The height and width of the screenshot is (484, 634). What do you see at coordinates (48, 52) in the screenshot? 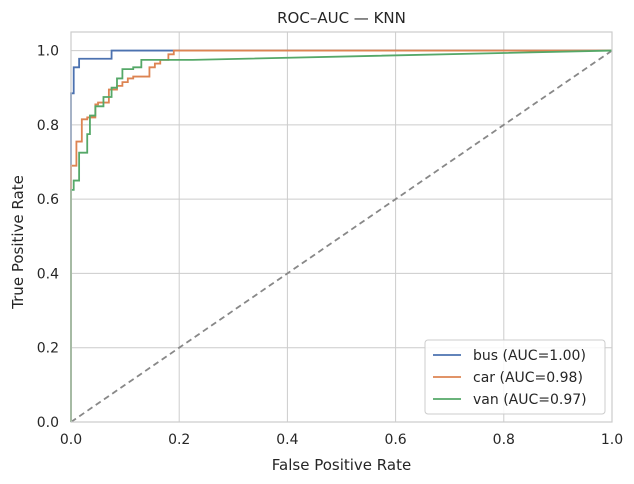
I see `y-tick-label: 1.0` at bounding box center [48, 52].